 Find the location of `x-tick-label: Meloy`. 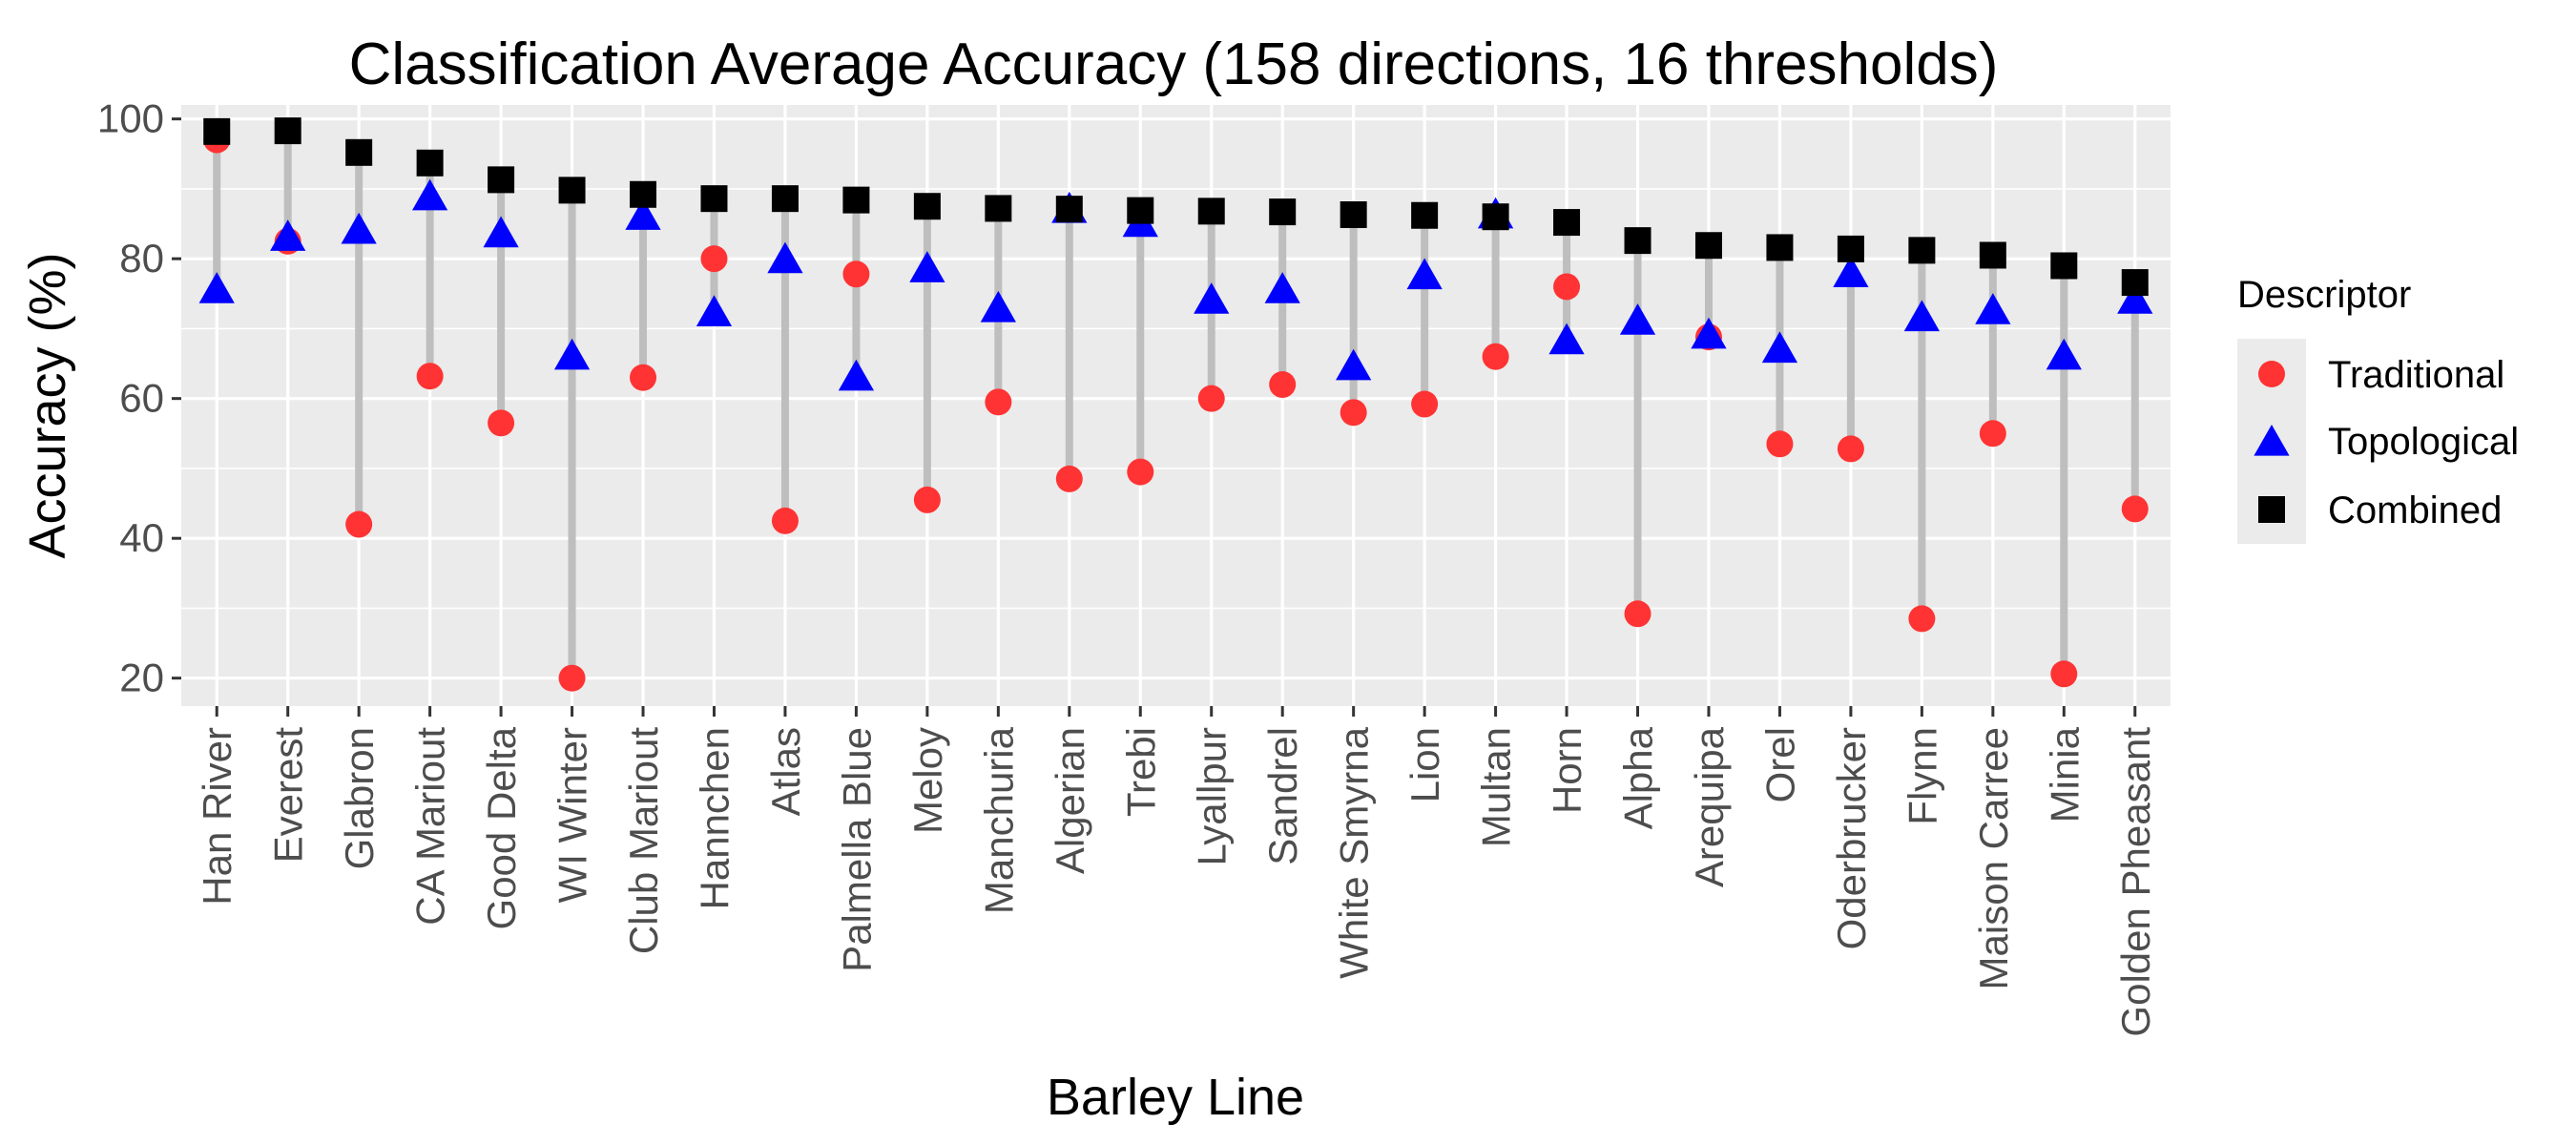

x-tick-label: Meloy is located at coordinates (927, 780).